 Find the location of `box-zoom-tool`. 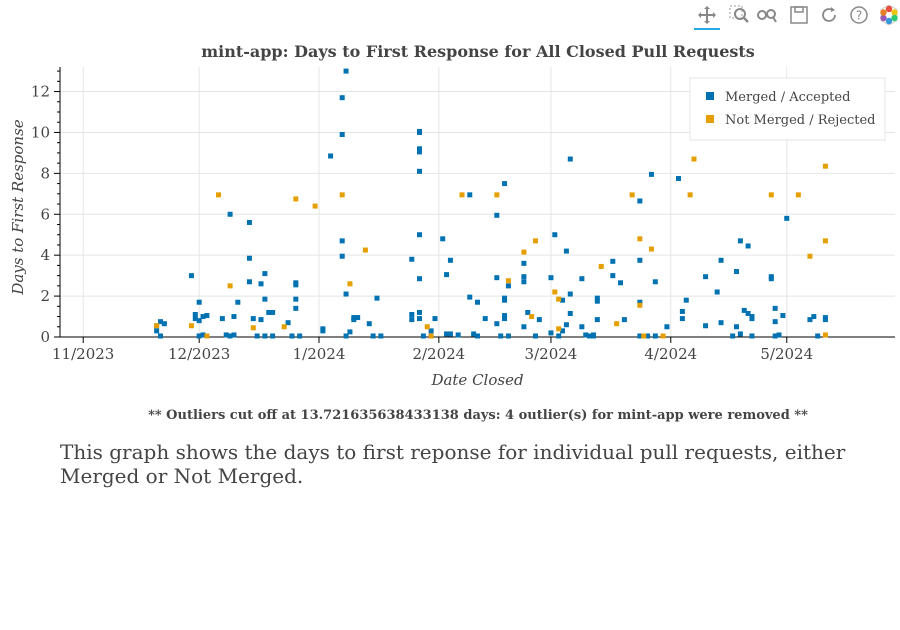

box-zoom-tool is located at coordinates (739, 15).